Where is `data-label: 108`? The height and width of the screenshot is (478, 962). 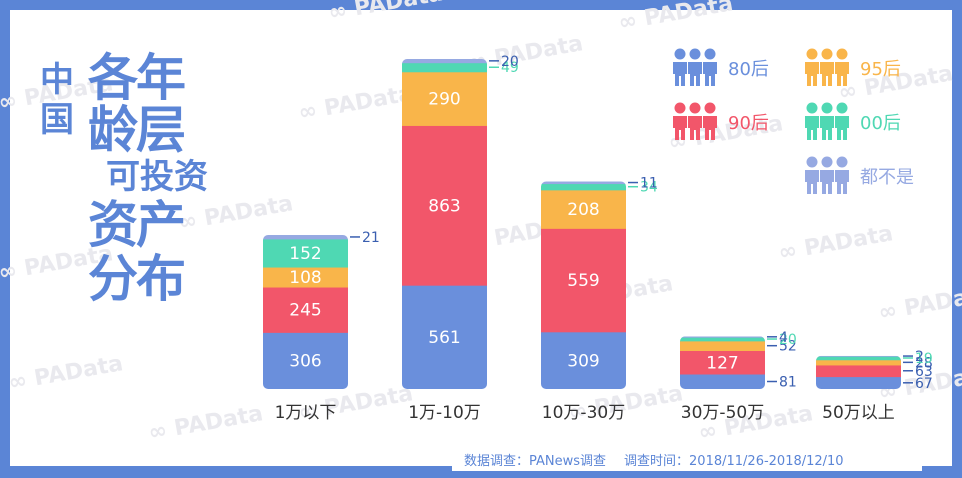 data-label: 108 is located at coordinates (305, 278).